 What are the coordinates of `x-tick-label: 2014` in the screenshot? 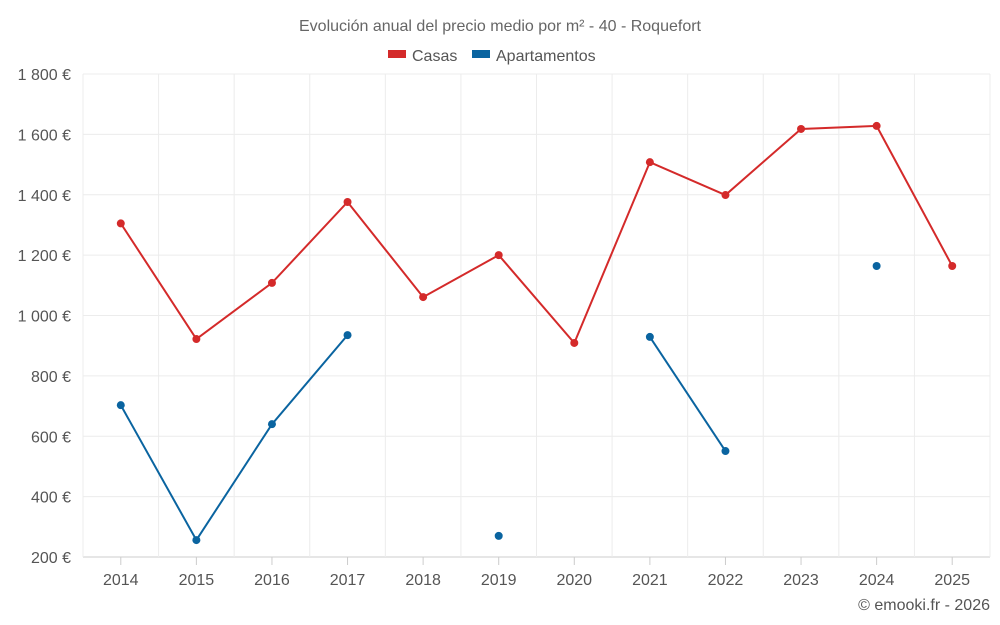 It's located at (121, 580).